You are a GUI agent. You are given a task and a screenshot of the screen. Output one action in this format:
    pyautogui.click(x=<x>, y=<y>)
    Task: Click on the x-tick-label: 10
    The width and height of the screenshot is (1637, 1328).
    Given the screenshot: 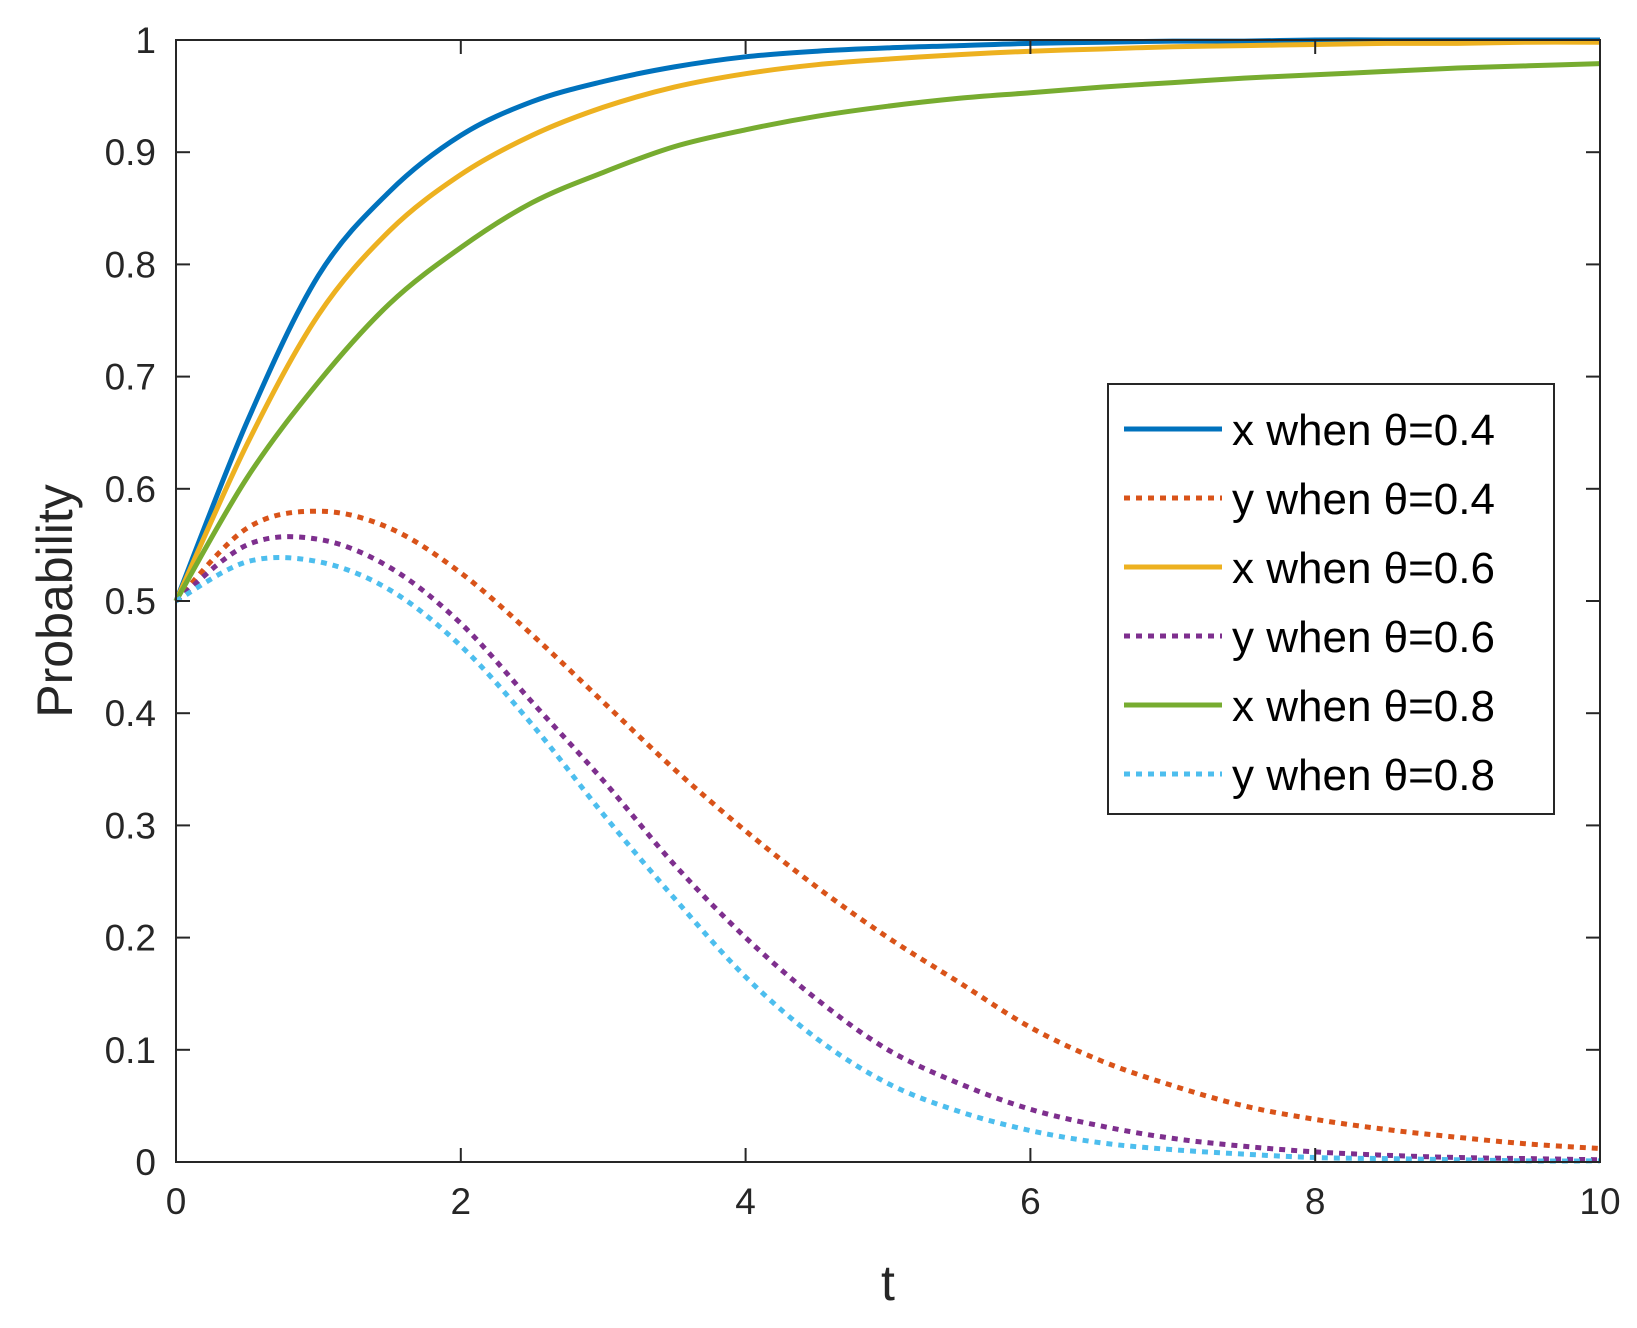 What is the action you would take?
    pyautogui.click(x=1599, y=1201)
    